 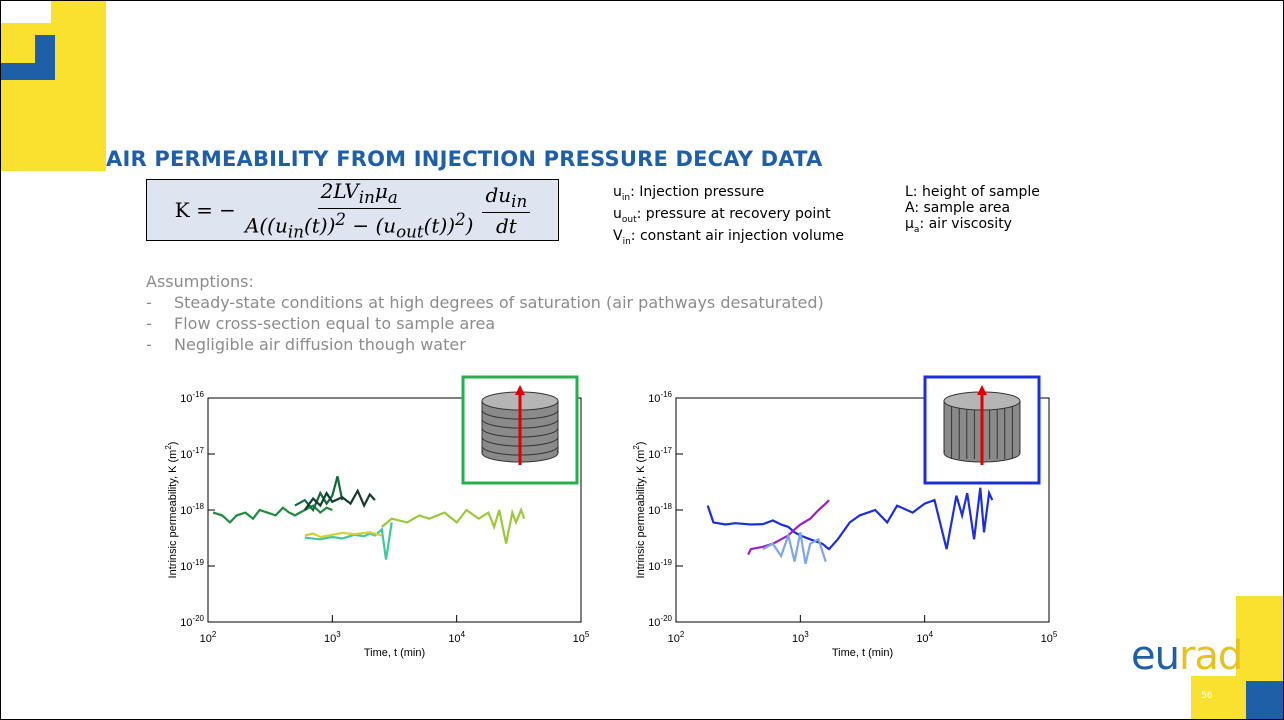 What do you see at coordinates (682, 634) in the screenshot?
I see `tick-exp: 2` at bounding box center [682, 634].